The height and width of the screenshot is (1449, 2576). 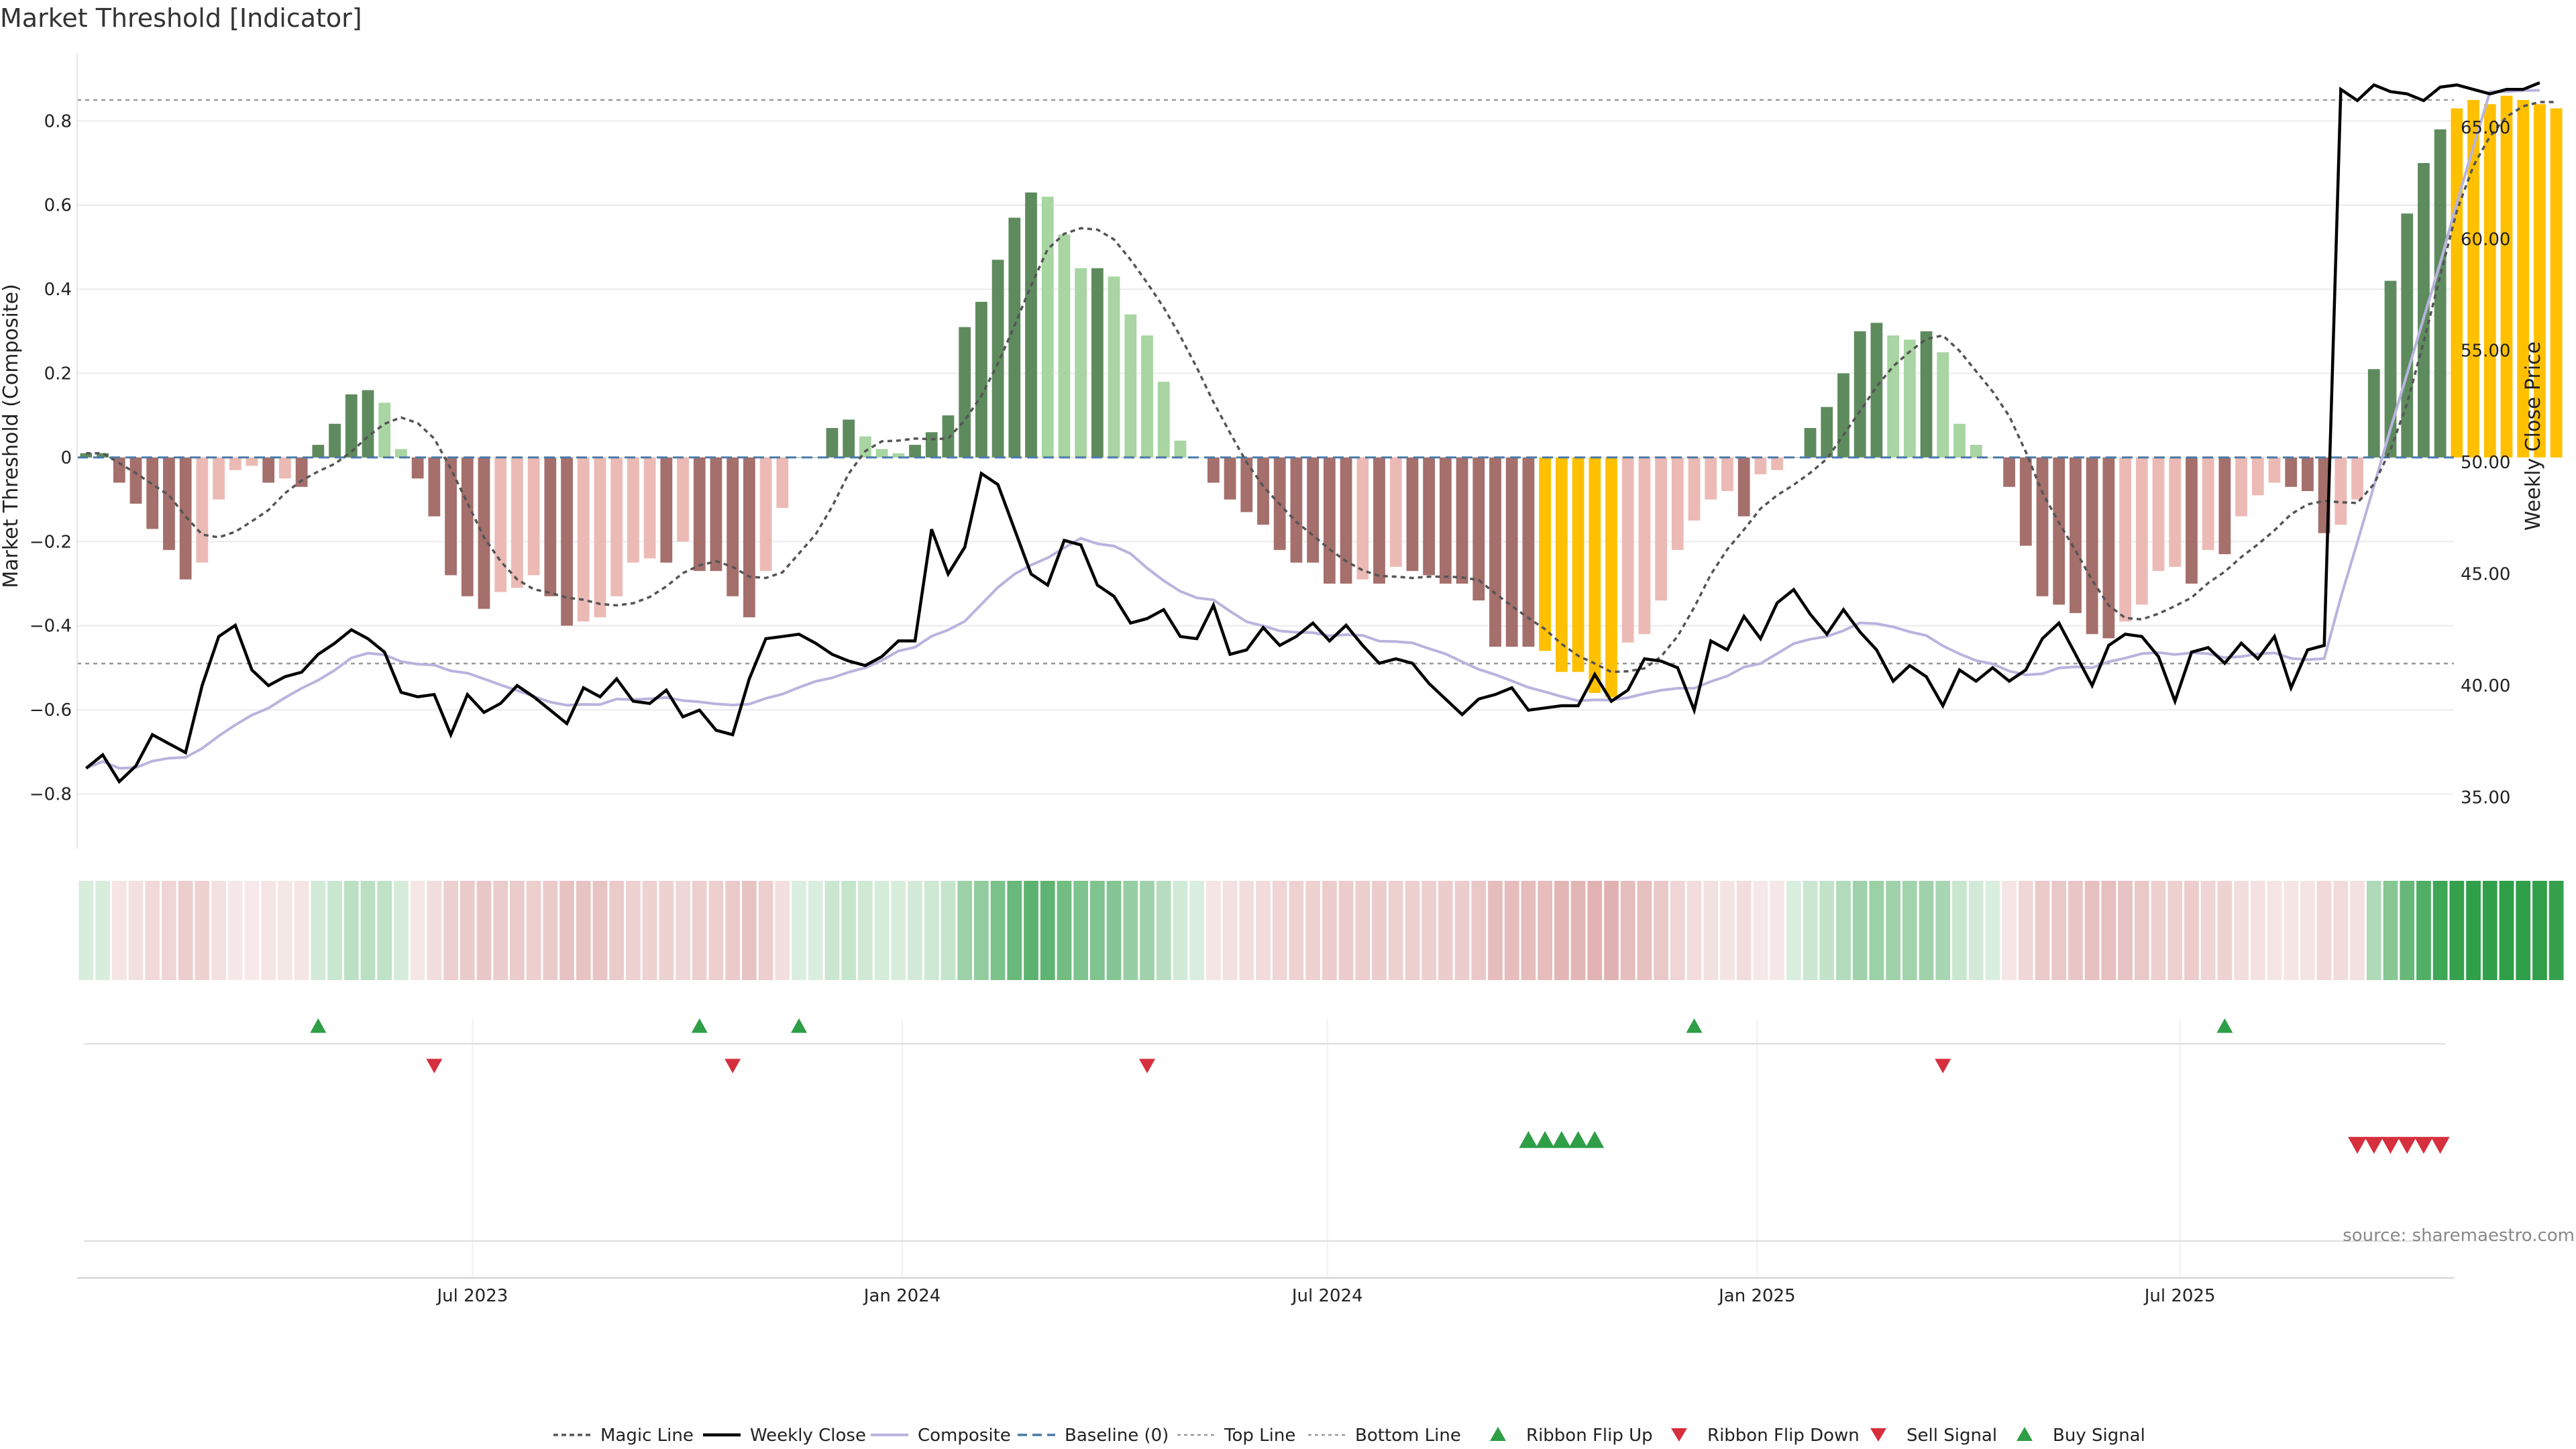 What do you see at coordinates (58, 374) in the screenshot?
I see `y-tick-label: 0.2` at bounding box center [58, 374].